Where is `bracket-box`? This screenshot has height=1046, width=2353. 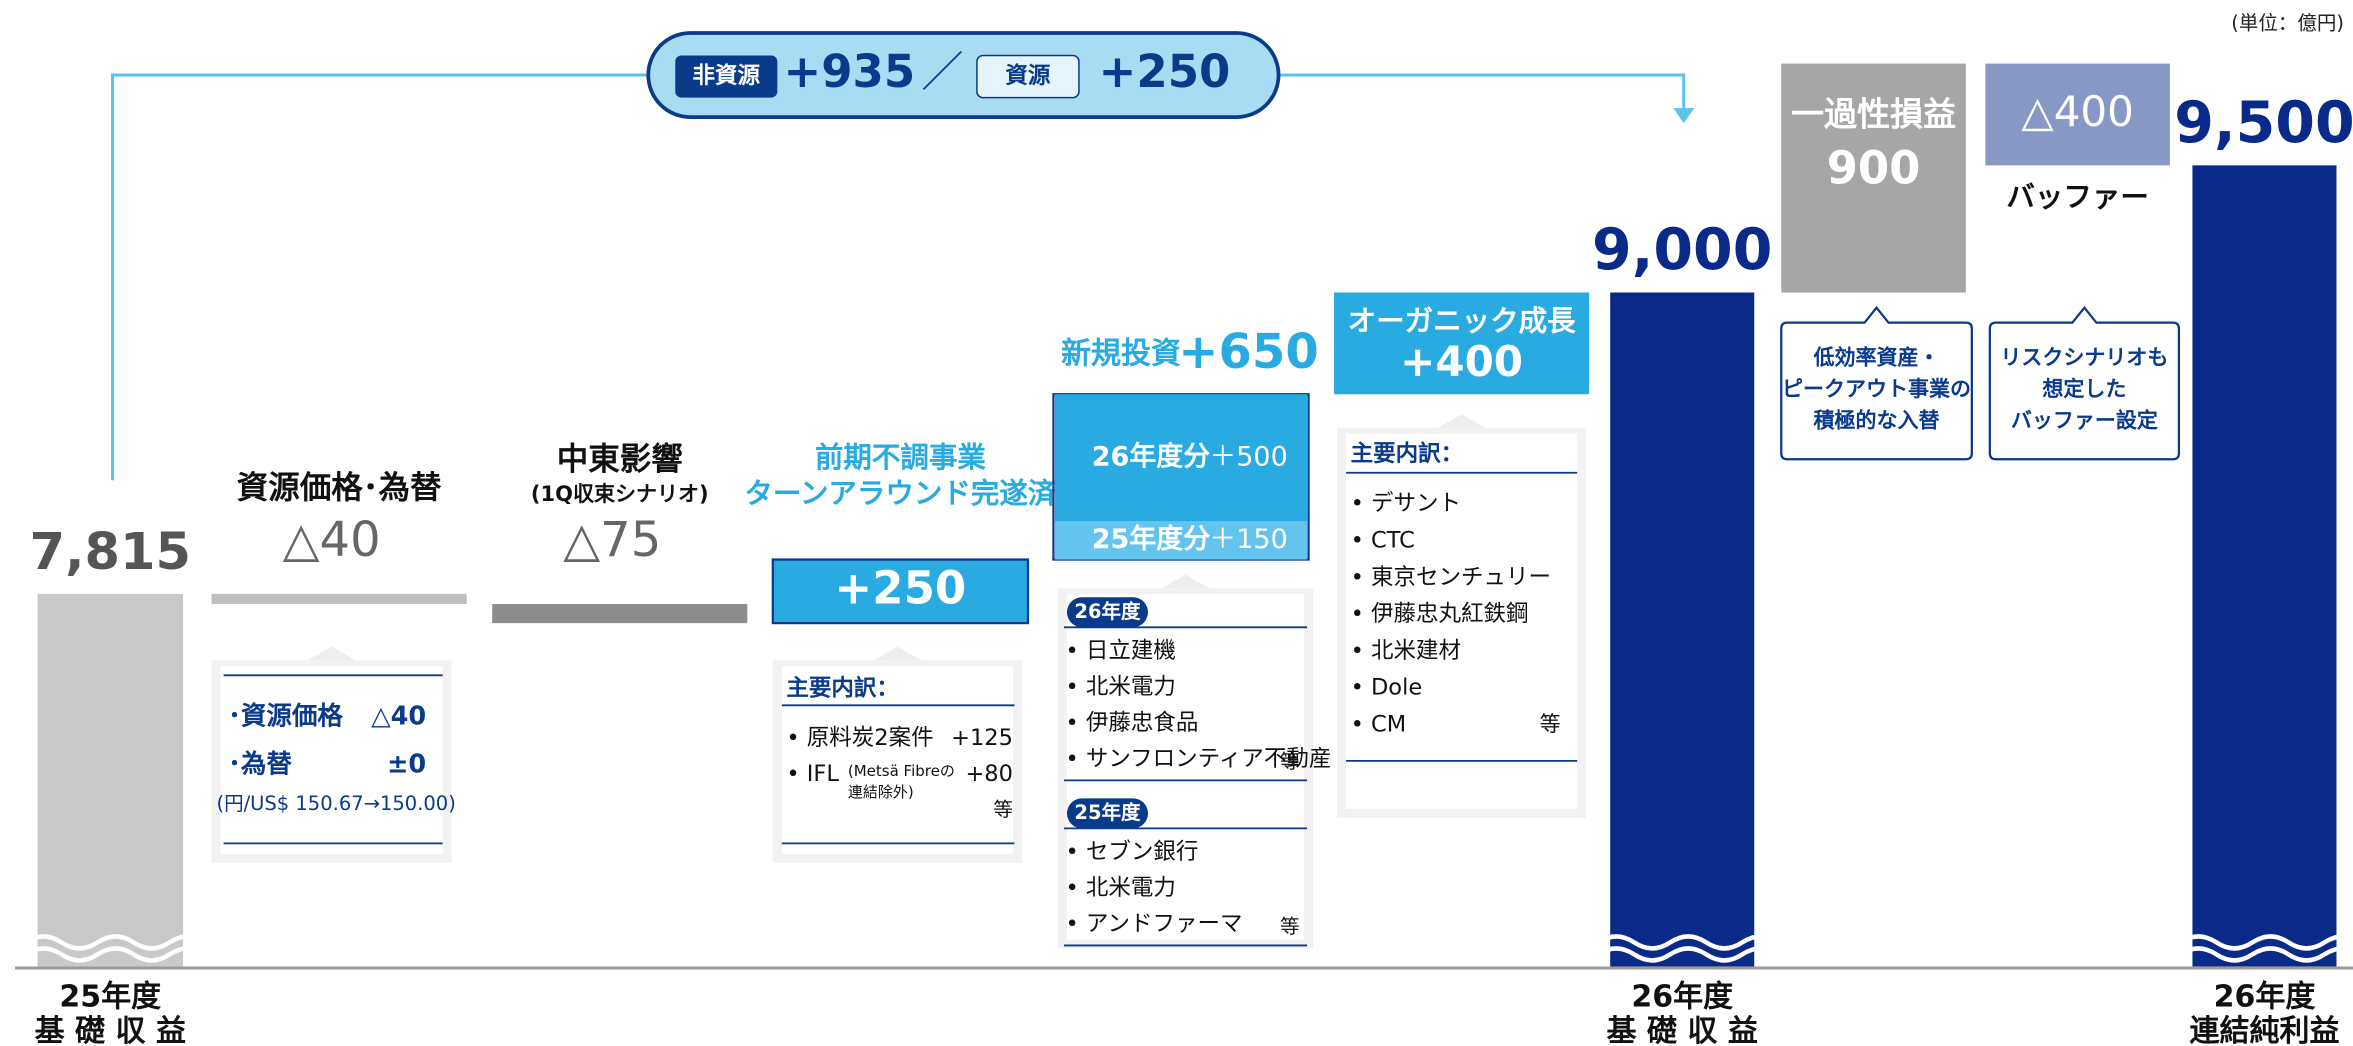 bracket-box is located at coordinates (963, 75).